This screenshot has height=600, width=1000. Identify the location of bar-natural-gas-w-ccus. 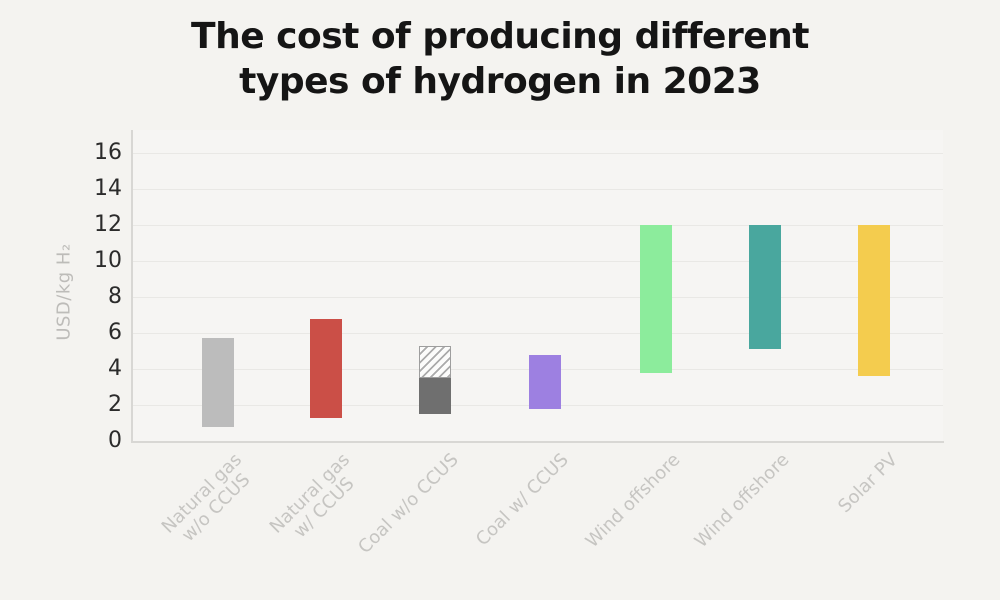
(326, 368).